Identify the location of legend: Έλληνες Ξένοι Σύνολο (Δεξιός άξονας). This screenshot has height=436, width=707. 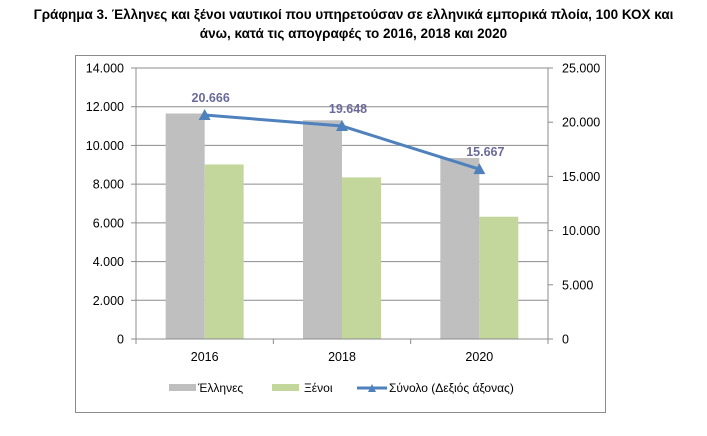
(341, 388).